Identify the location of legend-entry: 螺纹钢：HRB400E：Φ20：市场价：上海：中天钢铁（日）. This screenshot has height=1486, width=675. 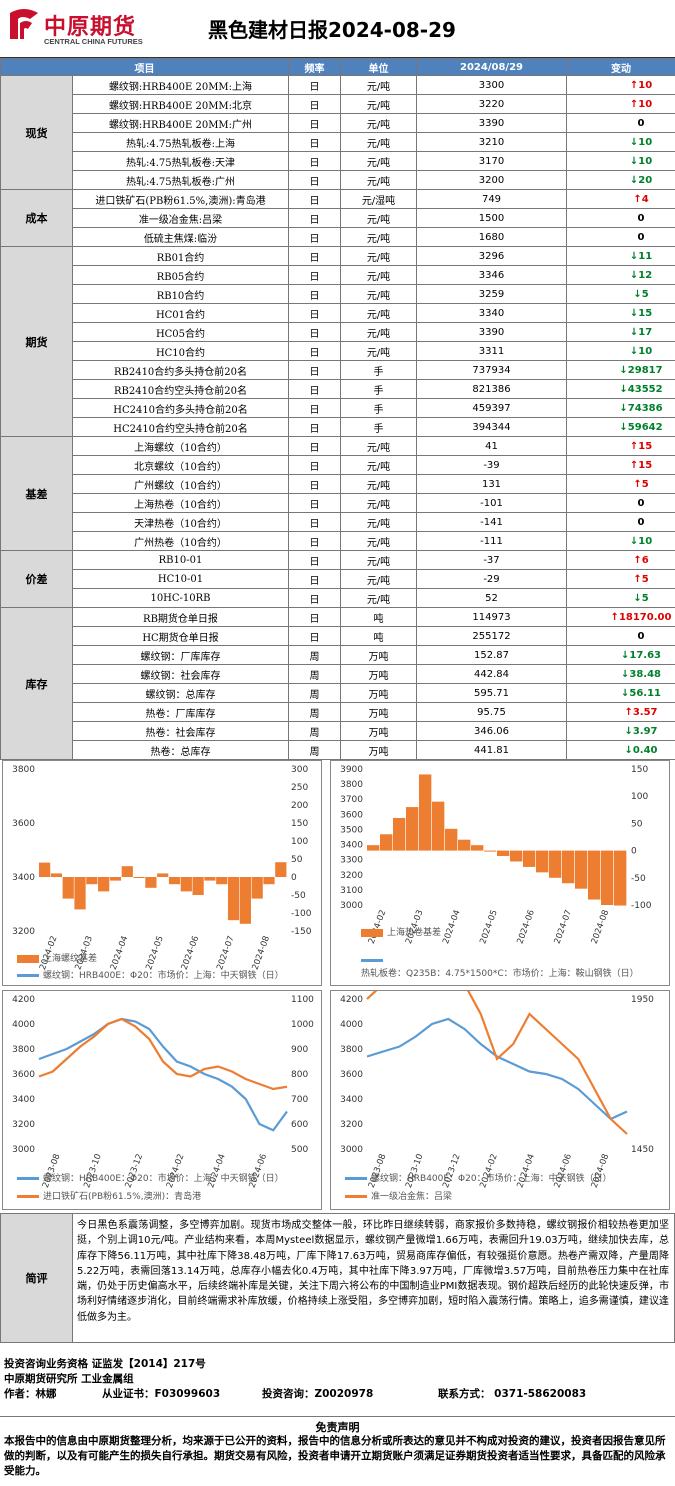
(150, 1177).